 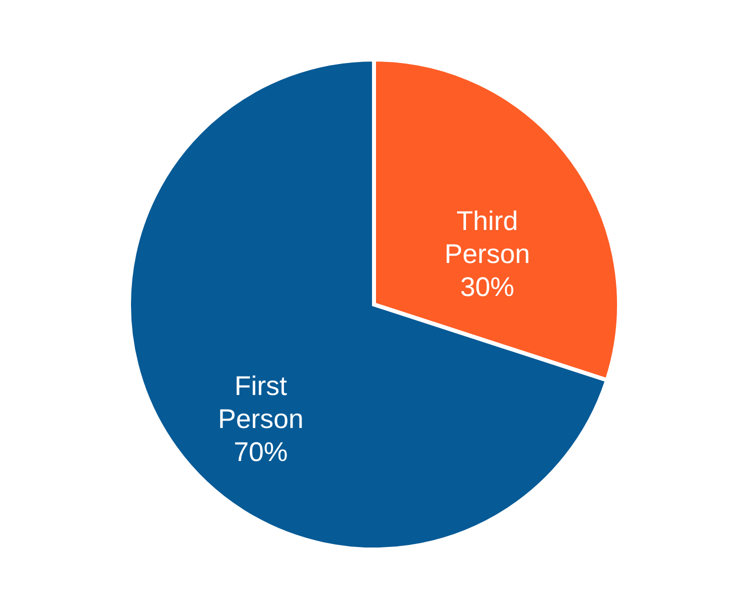 What do you see at coordinates (261, 402) in the screenshot?
I see `slice-label: First Person` at bounding box center [261, 402].